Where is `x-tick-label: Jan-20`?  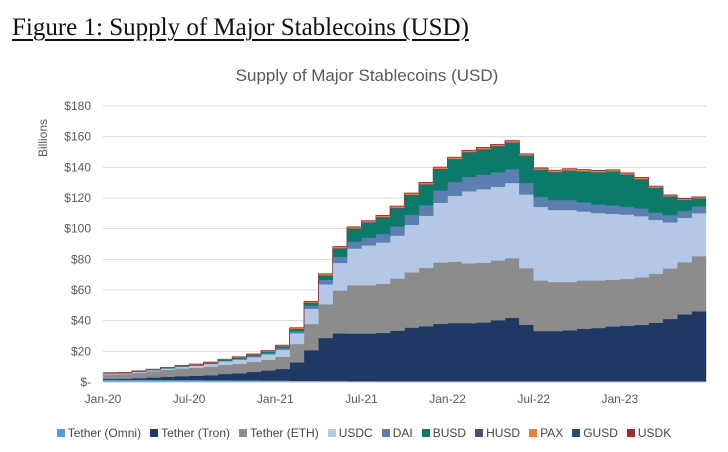
x-tick-label: Jan-20 is located at coordinates (103, 399).